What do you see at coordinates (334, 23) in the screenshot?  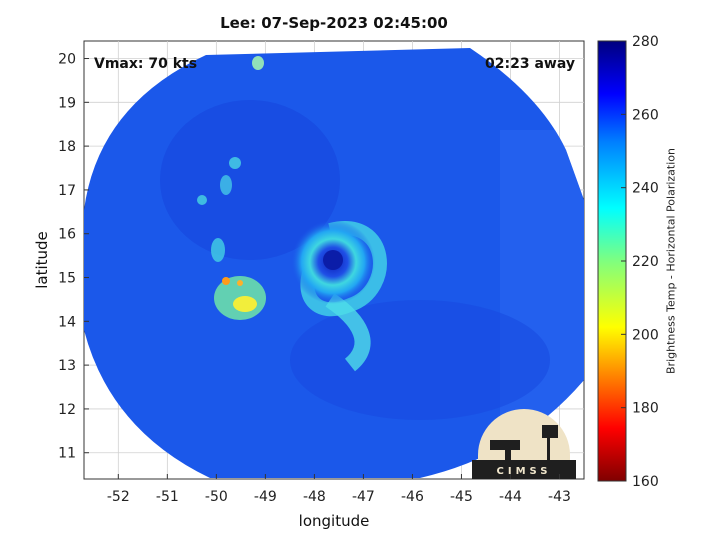 I see `chart-title: Lee: 07-Sep-2023 02:45:00` at bounding box center [334, 23].